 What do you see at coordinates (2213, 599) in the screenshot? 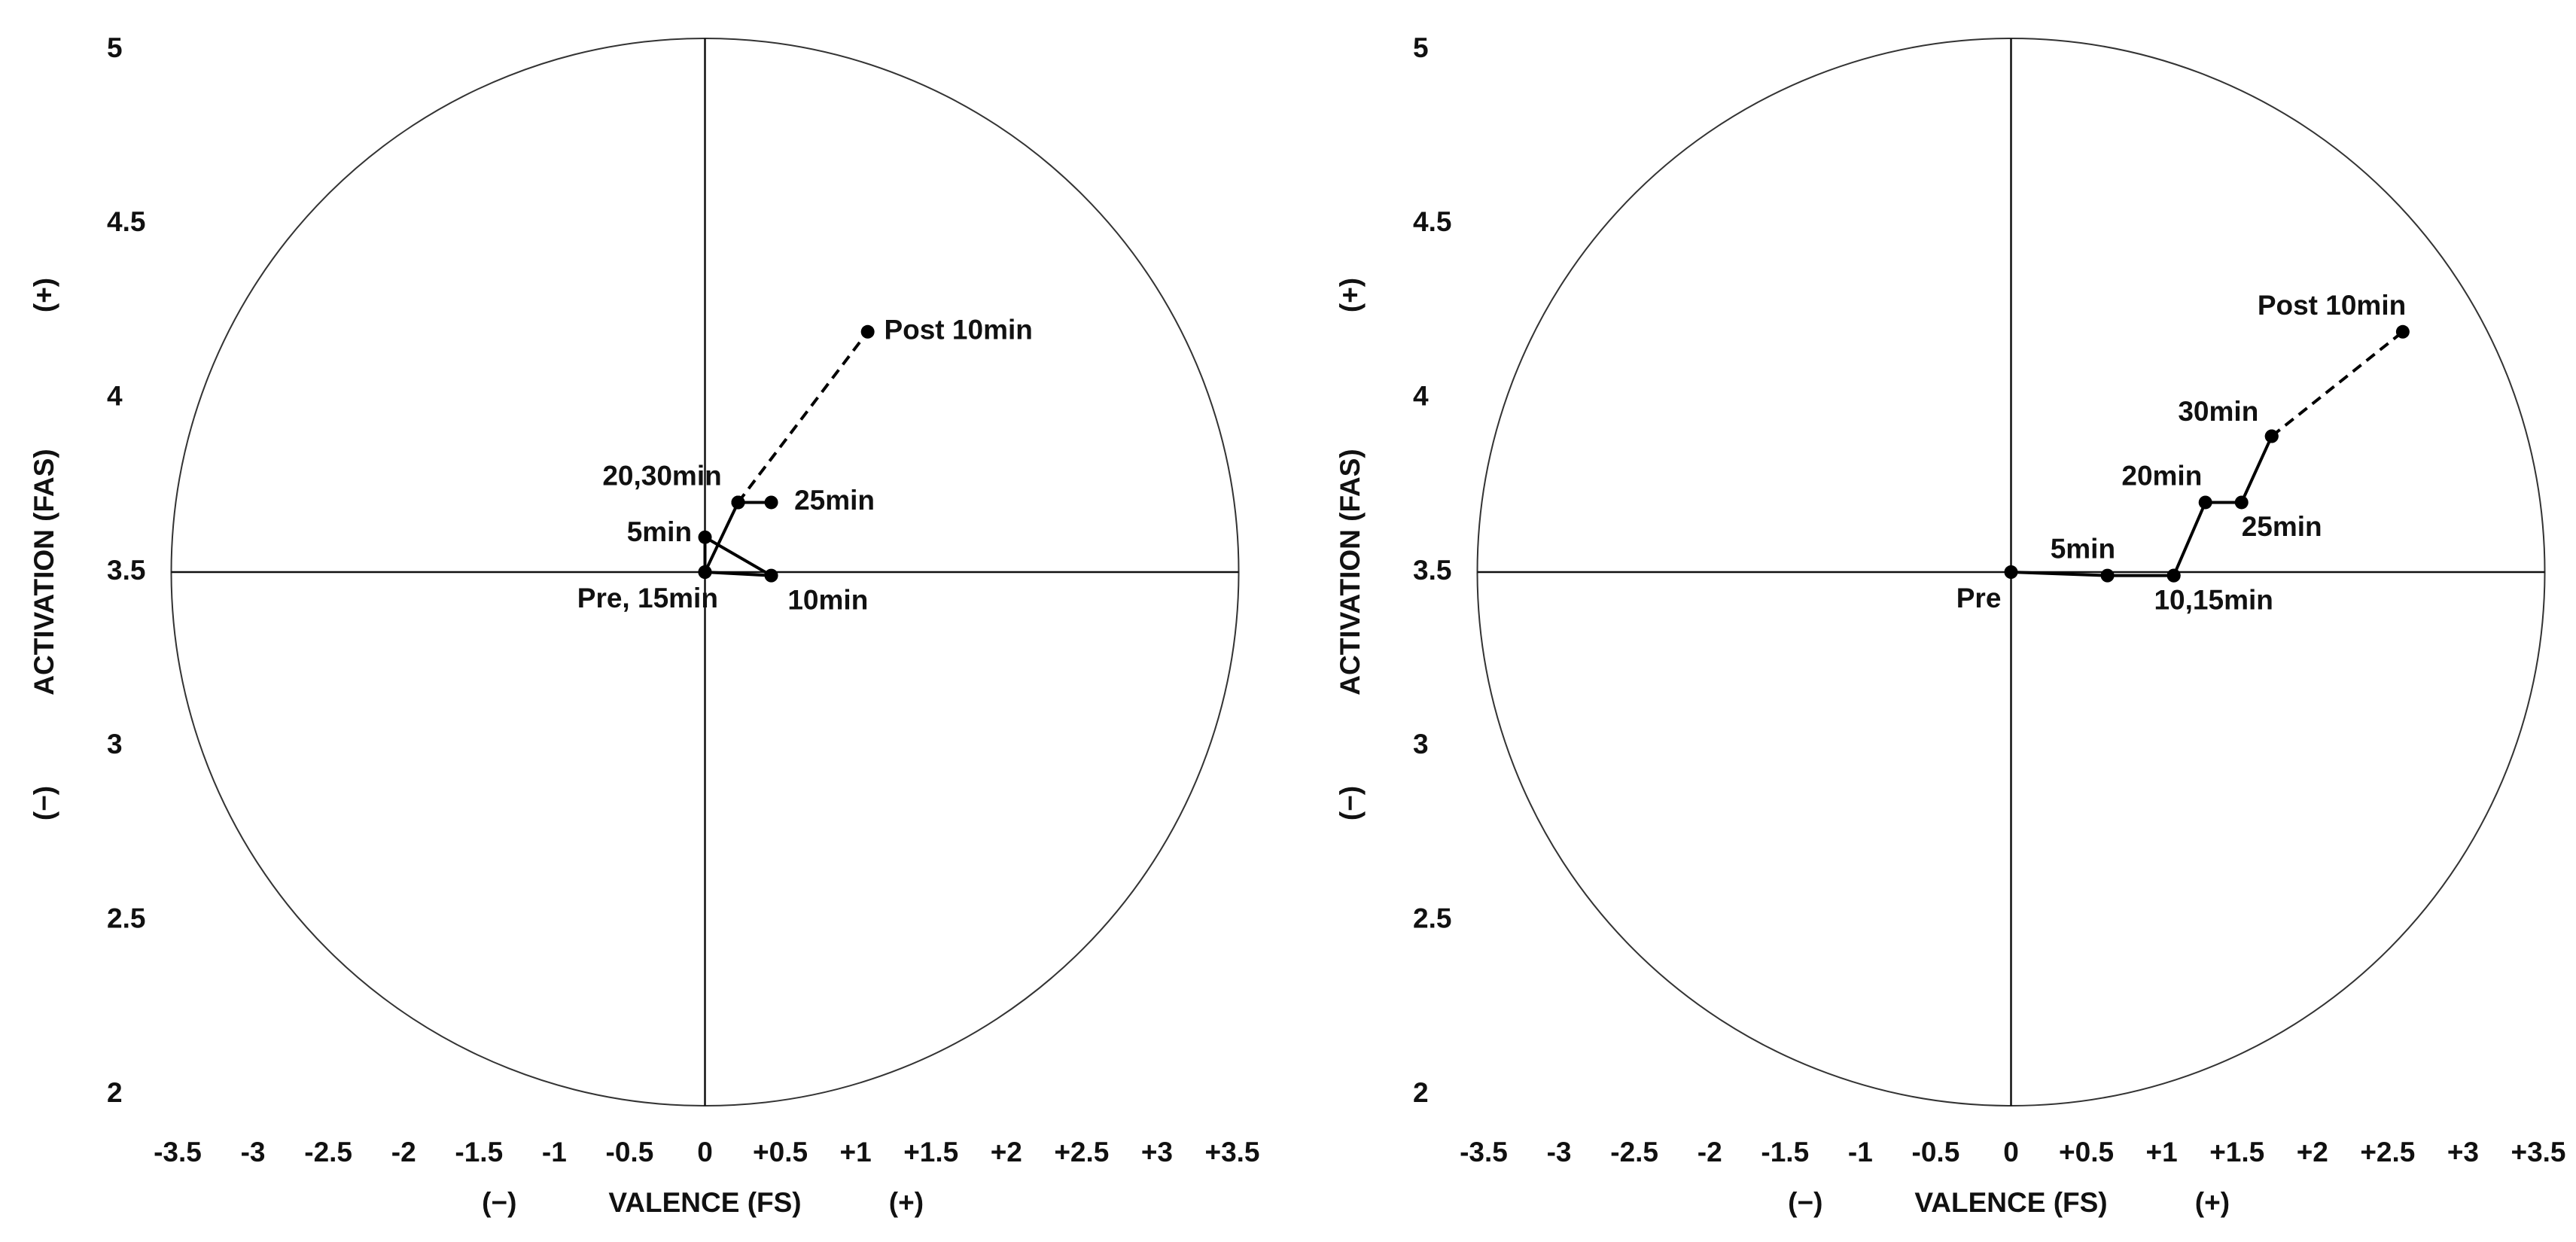
I see `point-label: 10,15min` at bounding box center [2213, 599].